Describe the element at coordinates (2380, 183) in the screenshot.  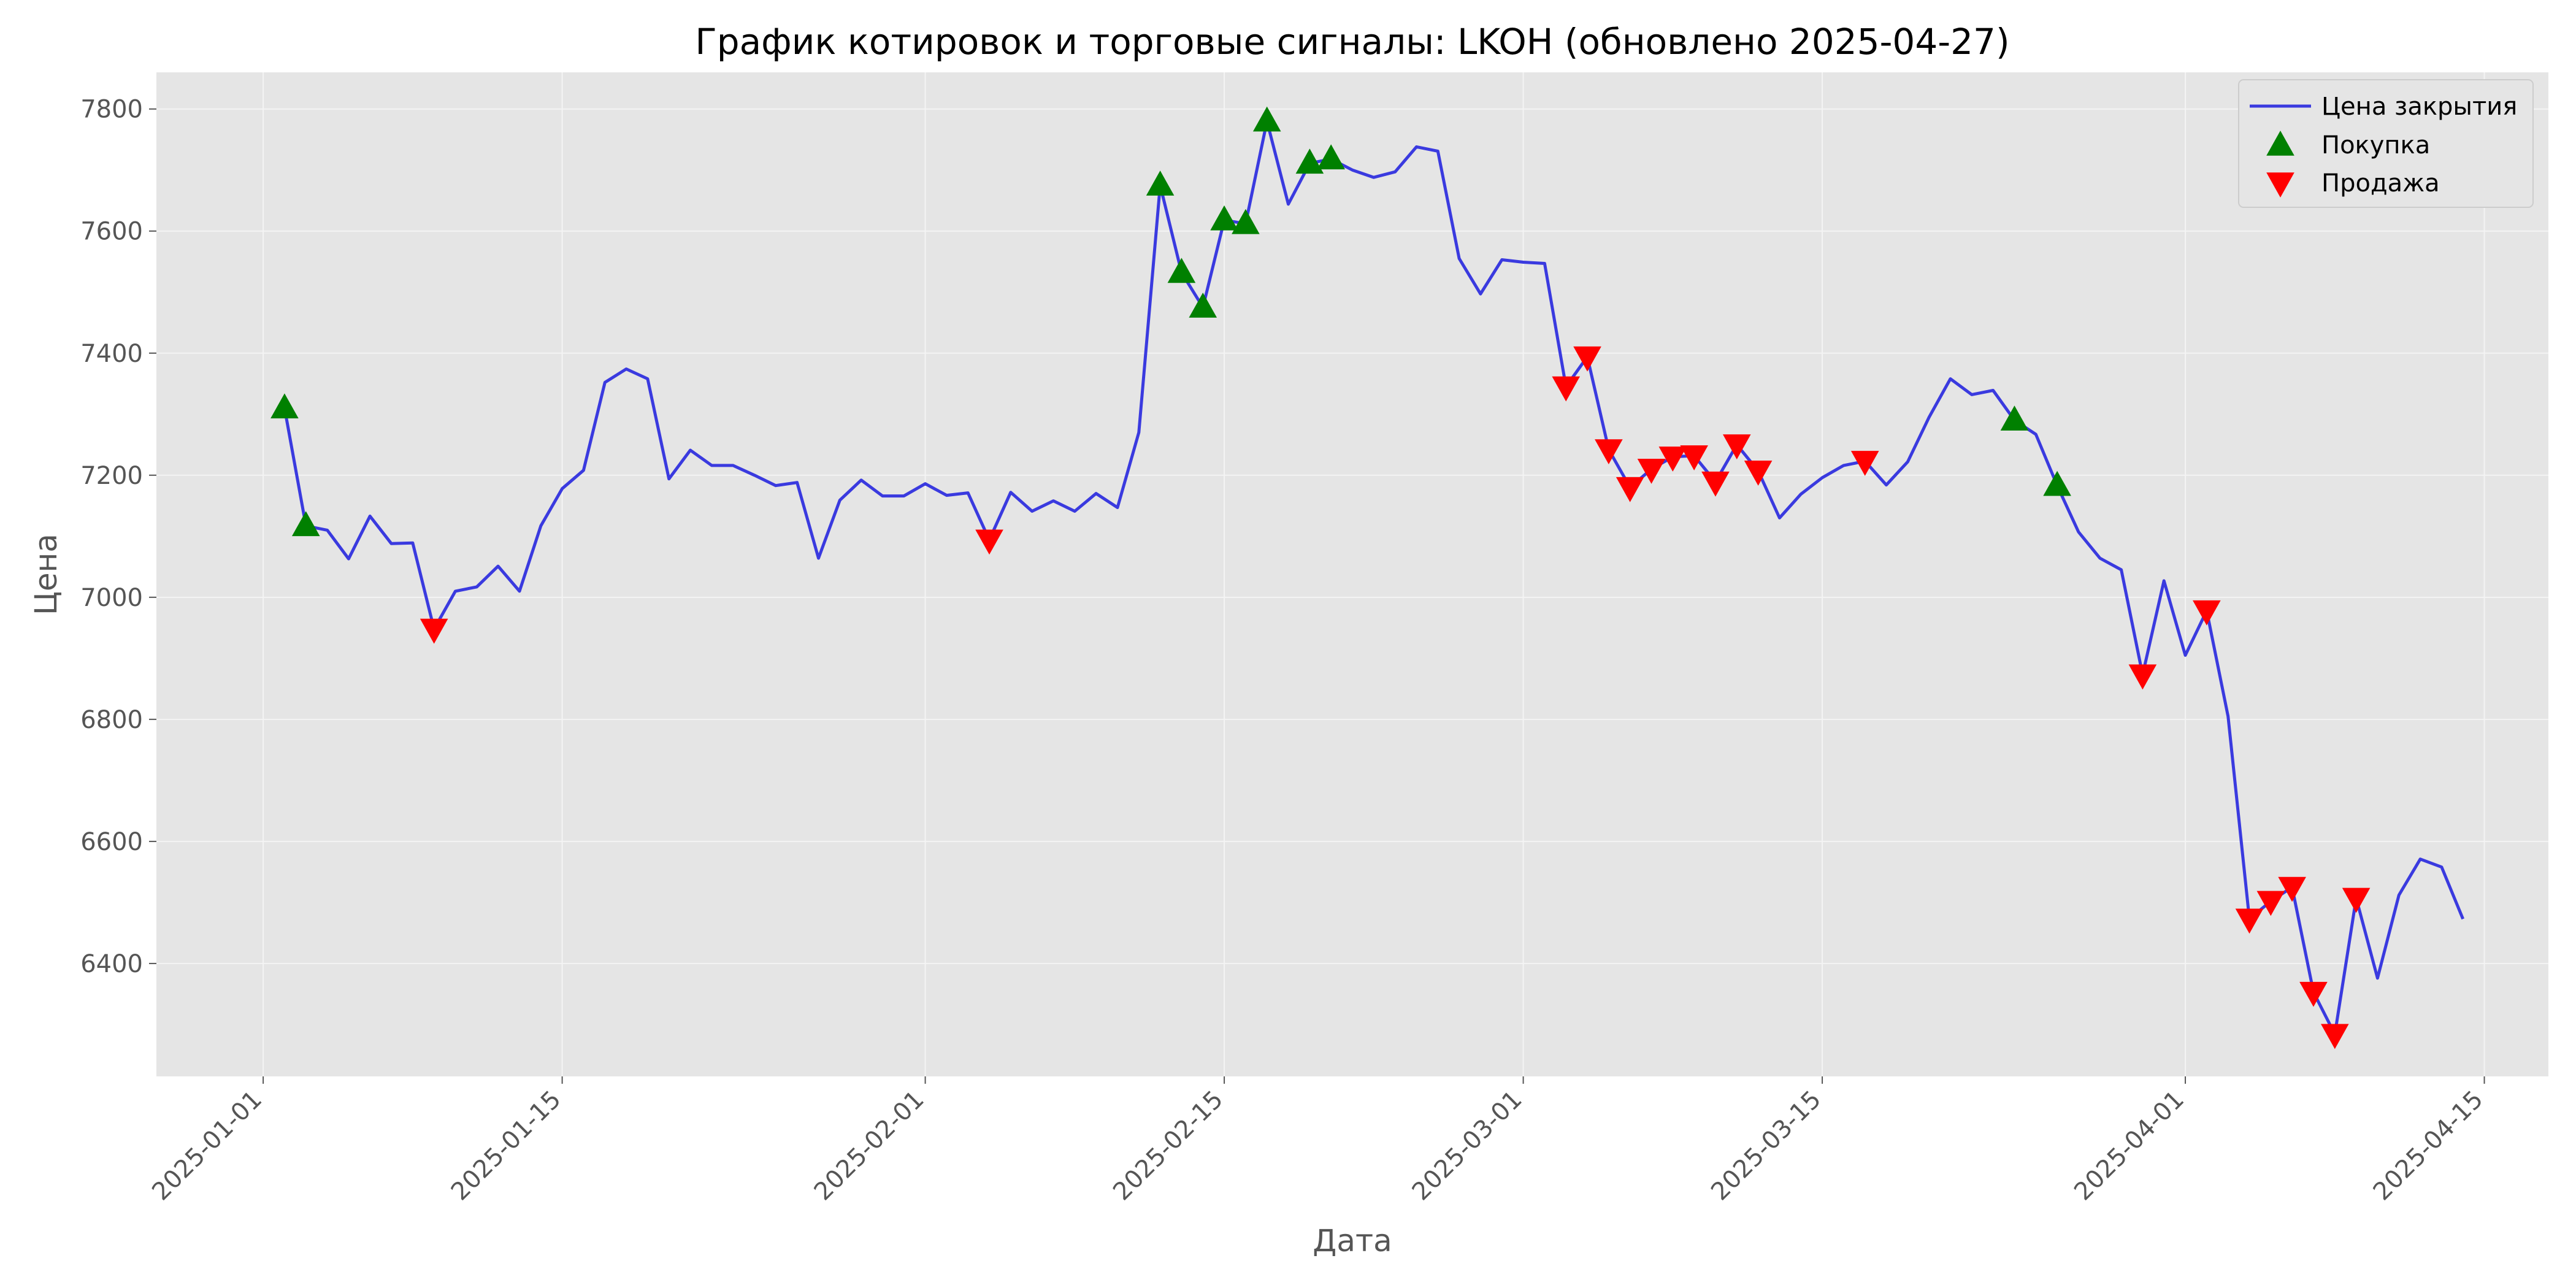
I see `legend-label-sell: Продажа` at that location.